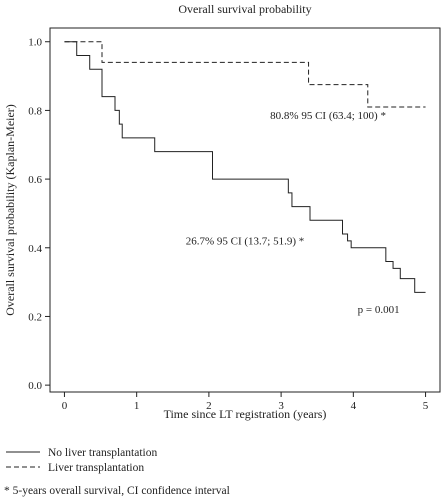 The image size is (441, 500). I want to click on chart-title: Overall survival probability, so click(244, 9).